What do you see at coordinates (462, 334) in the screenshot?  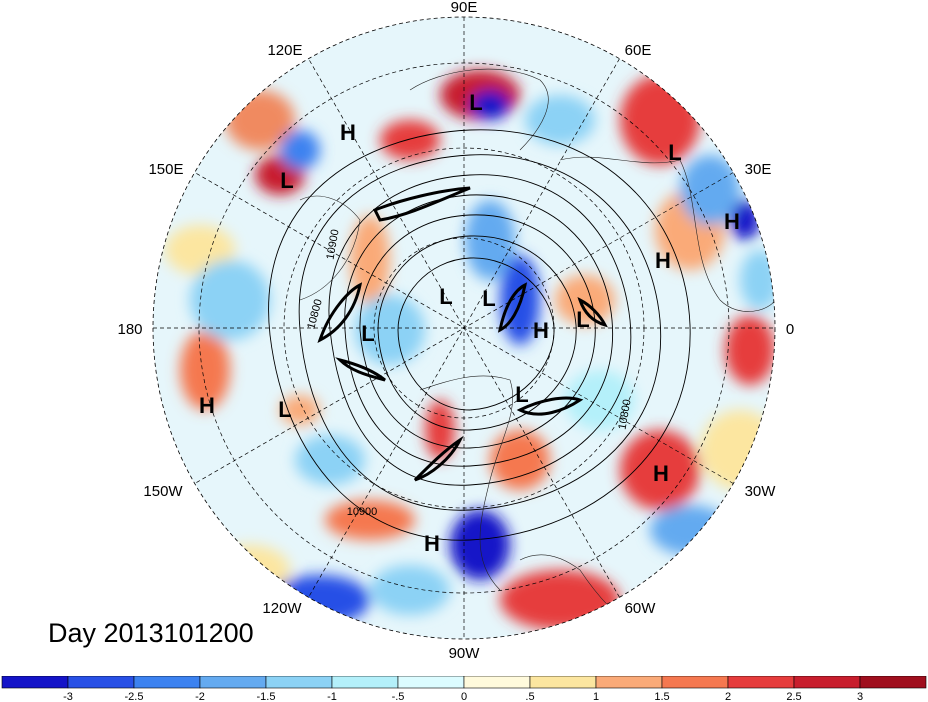 I see `jet-contours` at bounding box center [462, 334].